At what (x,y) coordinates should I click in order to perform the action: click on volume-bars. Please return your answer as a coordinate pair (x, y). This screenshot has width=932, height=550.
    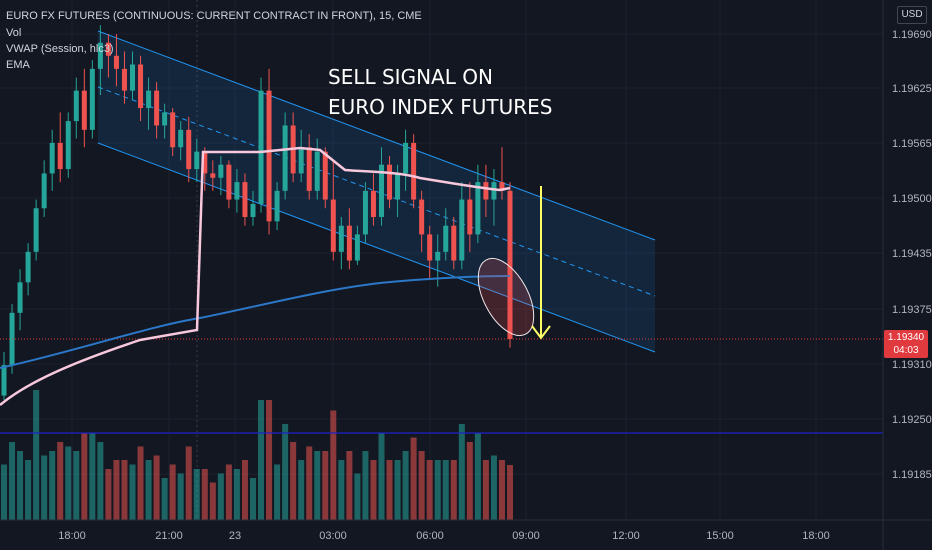
    Looking at the image, I should click on (257, 455).